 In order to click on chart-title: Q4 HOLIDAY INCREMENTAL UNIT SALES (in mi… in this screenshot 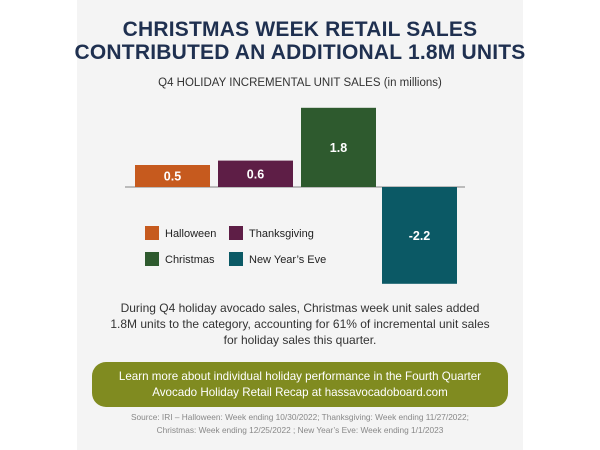, I will do `click(300, 83)`.